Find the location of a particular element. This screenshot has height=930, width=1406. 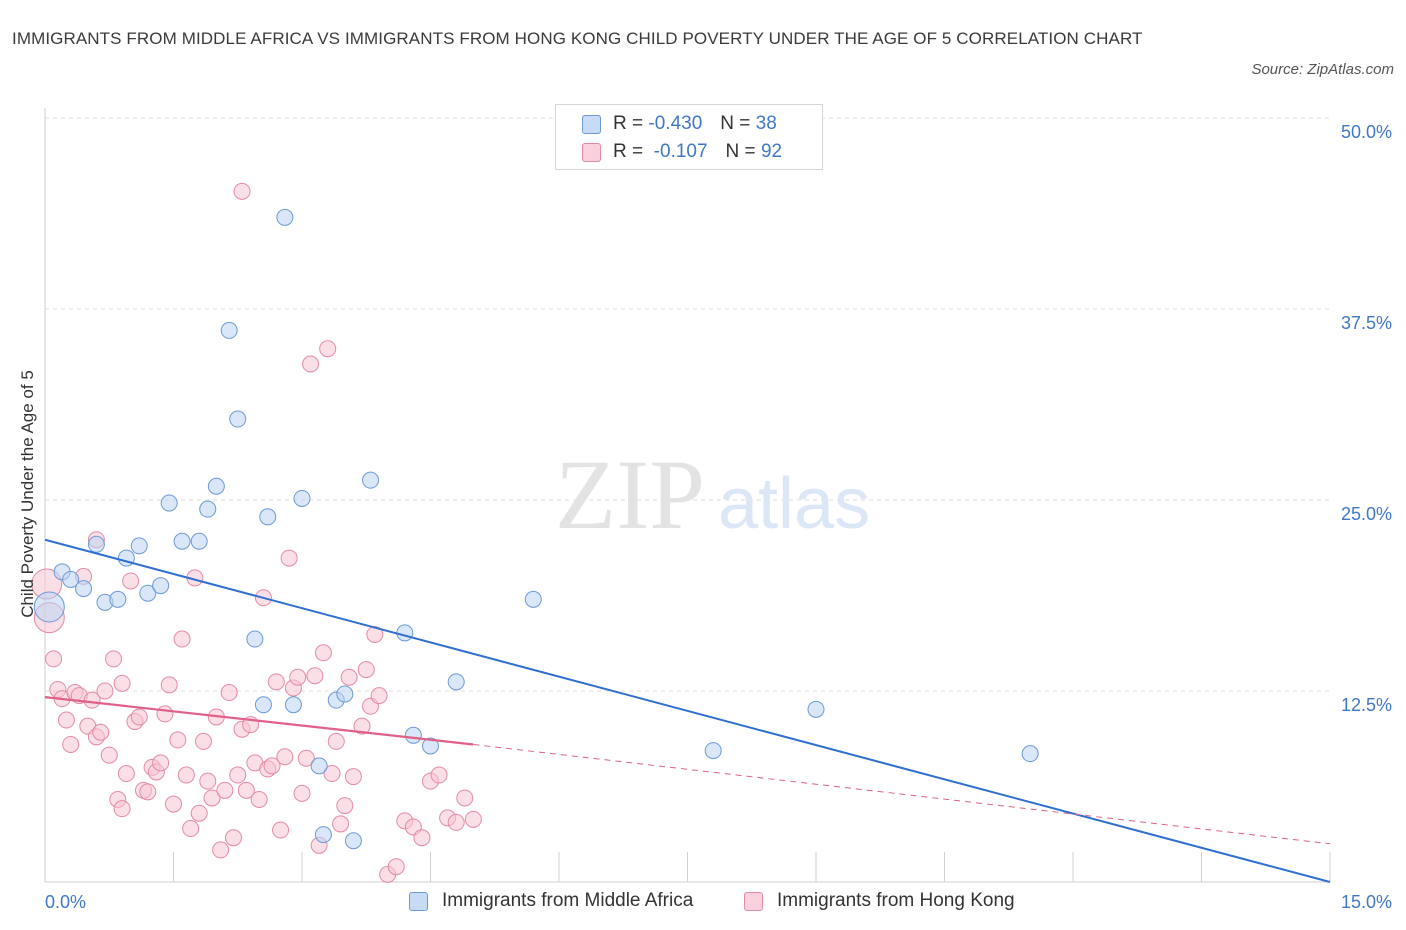

n-label: N = is located at coordinates (735, 123).